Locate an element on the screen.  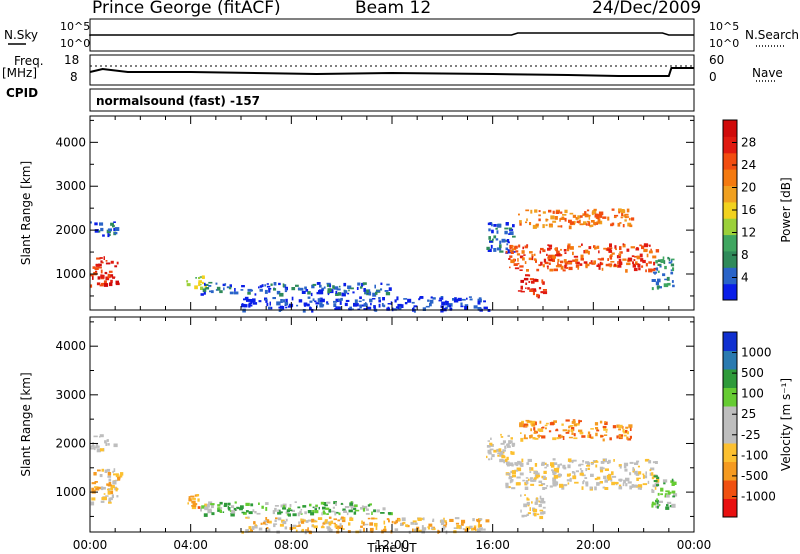
nsearch-label: N.Search is located at coordinates (772, 35).